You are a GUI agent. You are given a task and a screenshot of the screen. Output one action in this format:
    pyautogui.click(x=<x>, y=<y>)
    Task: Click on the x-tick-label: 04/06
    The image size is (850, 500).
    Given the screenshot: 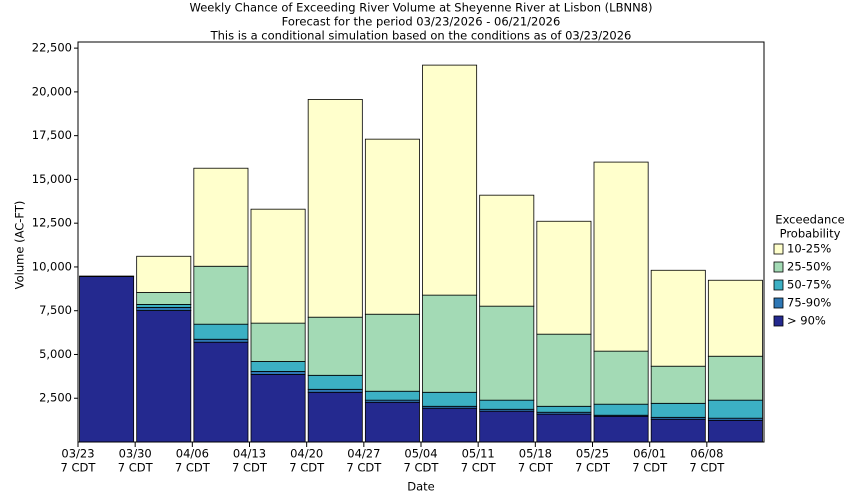 What is the action you would take?
    pyautogui.click(x=192, y=454)
    